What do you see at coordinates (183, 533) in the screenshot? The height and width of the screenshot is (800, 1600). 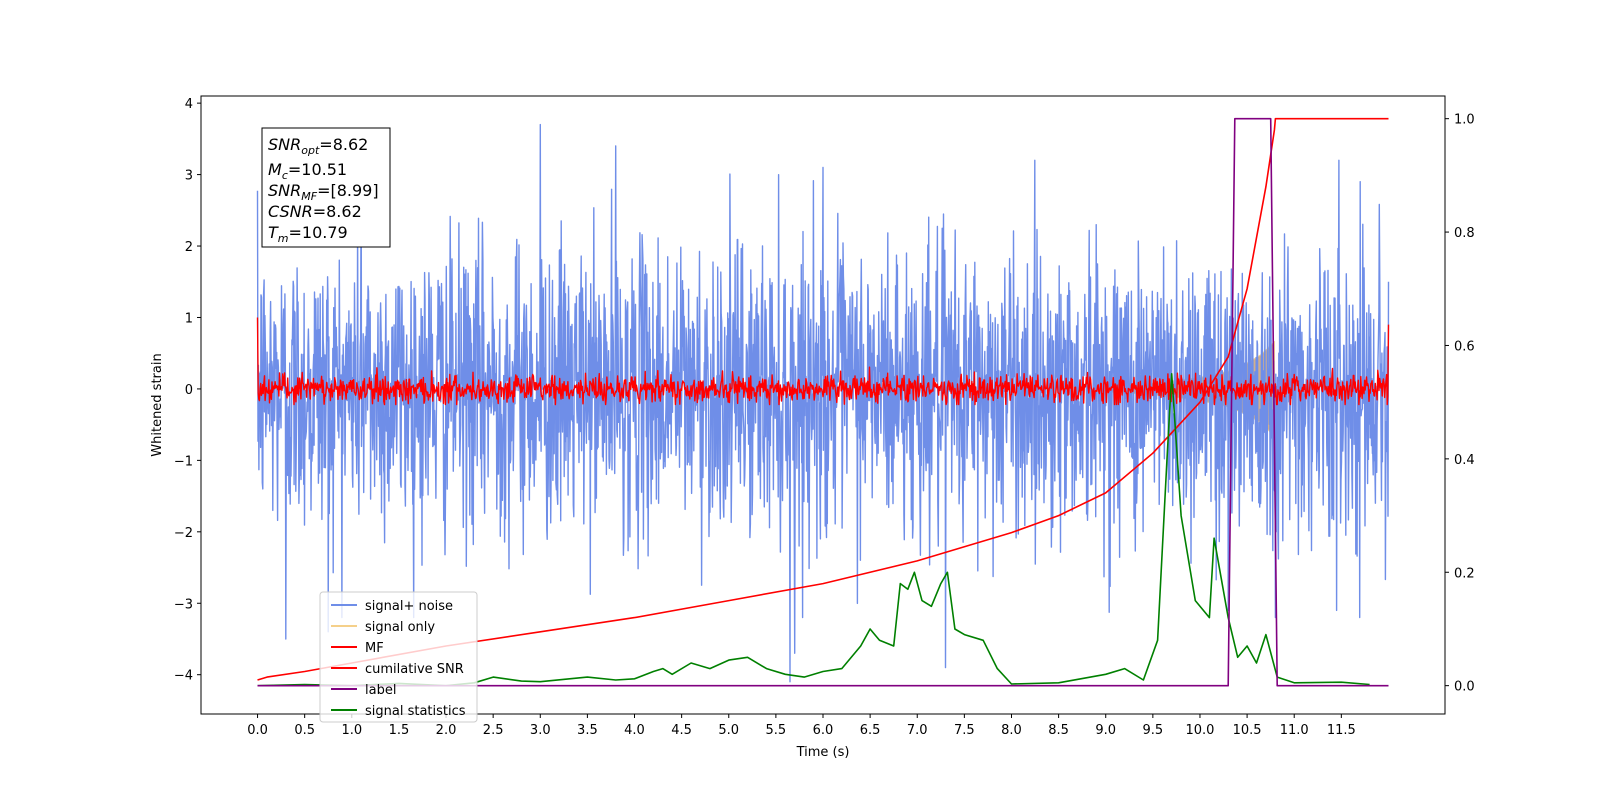 I see `y-left-tick-label: −2` at bounding box center [183, 533].